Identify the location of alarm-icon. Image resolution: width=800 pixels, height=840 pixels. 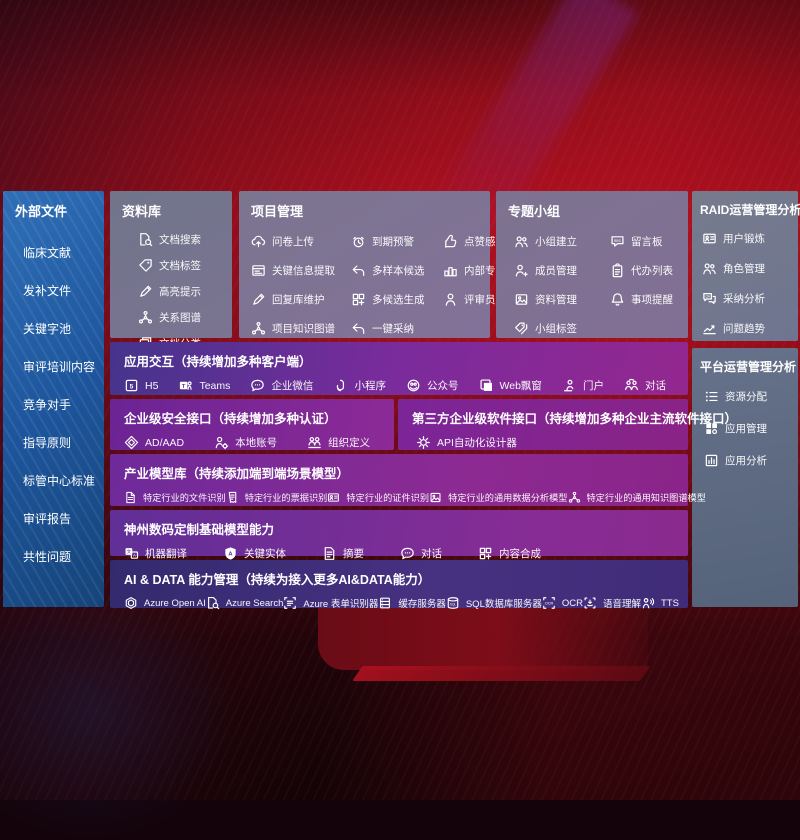
(358, 241).